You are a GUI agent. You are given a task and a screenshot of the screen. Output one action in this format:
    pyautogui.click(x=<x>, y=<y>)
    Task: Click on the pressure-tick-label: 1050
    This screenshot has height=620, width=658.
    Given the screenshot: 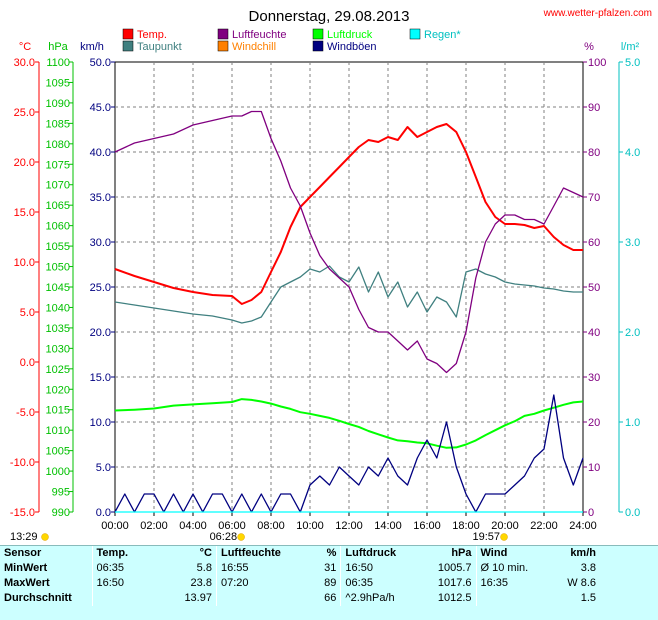 What is the action you would take?
    pyautogui.click(x=58, y=268)
    